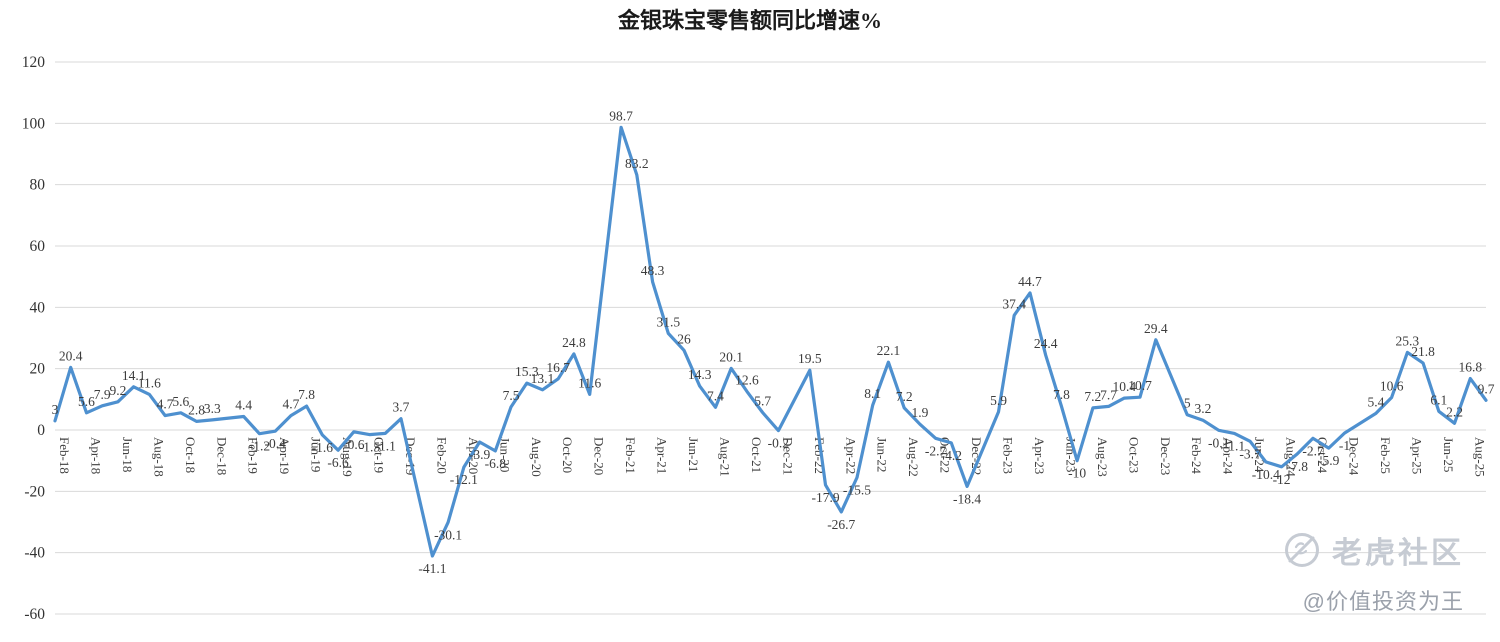 This screenshot has height=642, width=1500. Describe the element at coordinates (889, 350) in the screenshot. I see `data-point-label: 22.1` at that location.